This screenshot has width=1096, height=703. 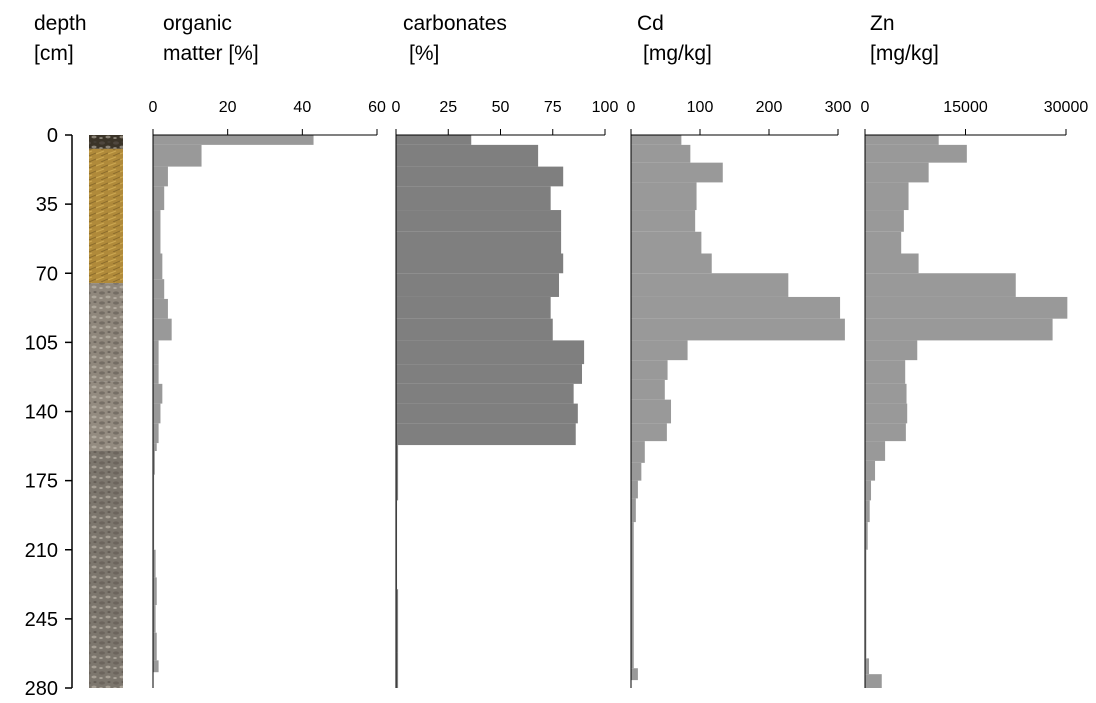 What do you see at coordinates (769, 107) in the screenshot?
I see `cd-tick-label: 200` at bounding box center [769, 107].